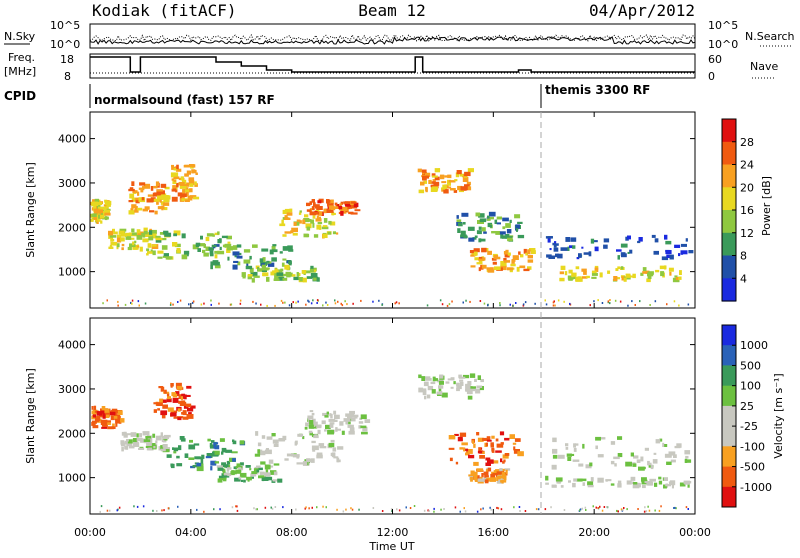 This screenshot has height=558, width=800. I want to click on freq-unit-label: [MHz], so click(20, 71).